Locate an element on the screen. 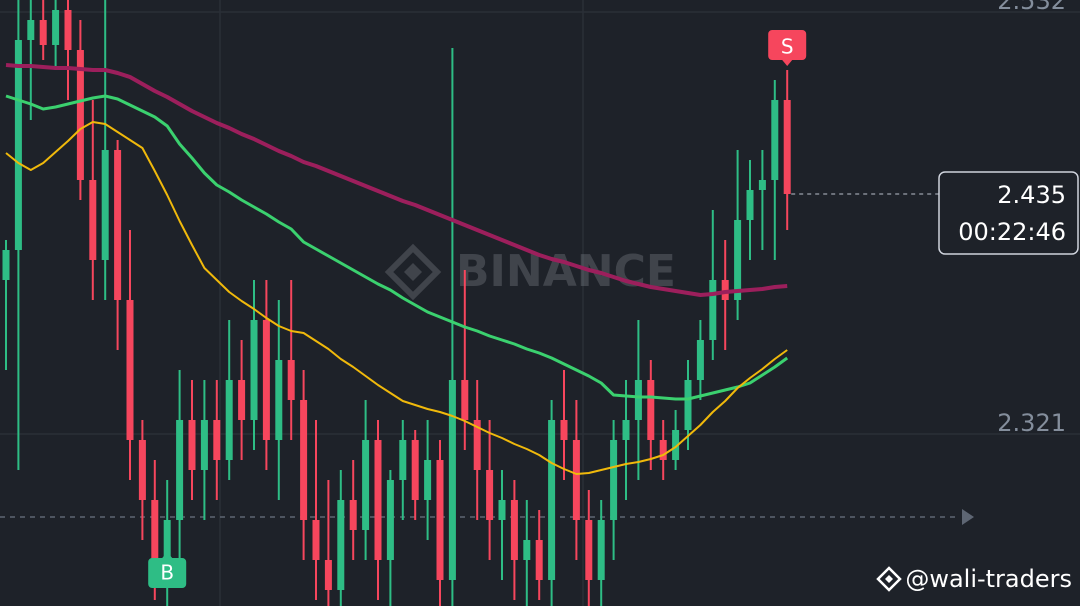  marker-label: S is located at coordinates (787, 47).